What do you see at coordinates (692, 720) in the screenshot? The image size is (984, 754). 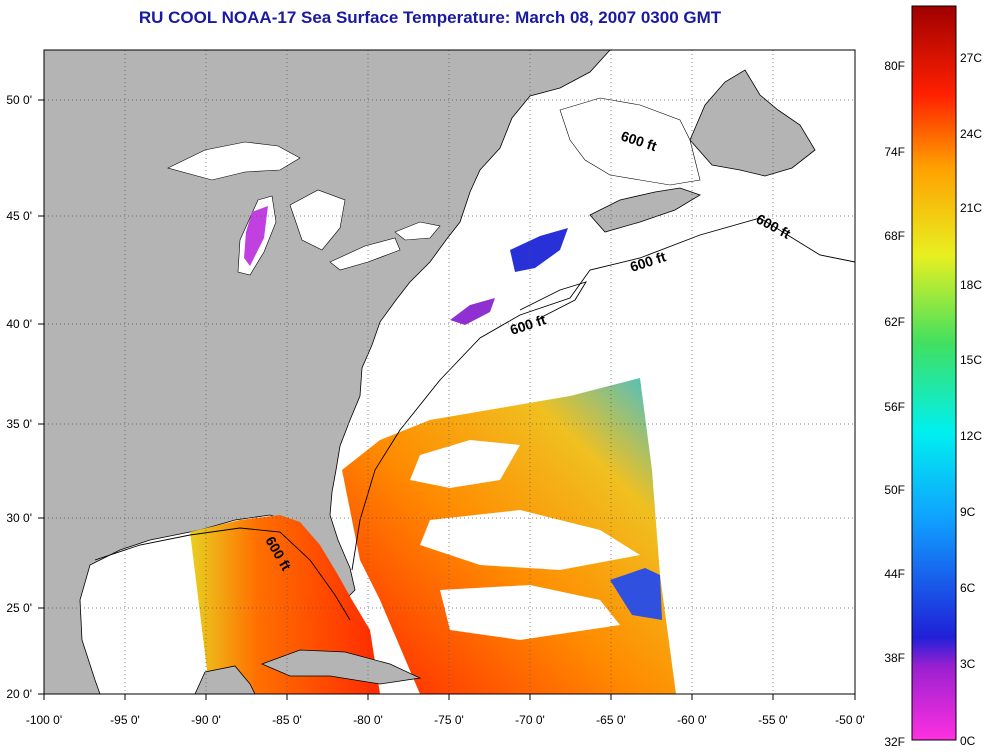 I see `lon-tick-label: -60 0'` at bounding box center [692, 720].